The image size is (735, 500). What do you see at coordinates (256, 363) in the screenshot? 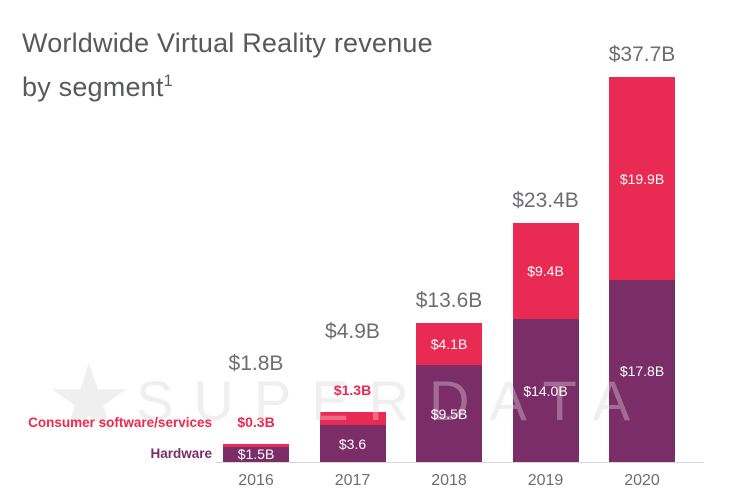
I see `total-label-2016: $1.8B` at bounding box center [256, 363].